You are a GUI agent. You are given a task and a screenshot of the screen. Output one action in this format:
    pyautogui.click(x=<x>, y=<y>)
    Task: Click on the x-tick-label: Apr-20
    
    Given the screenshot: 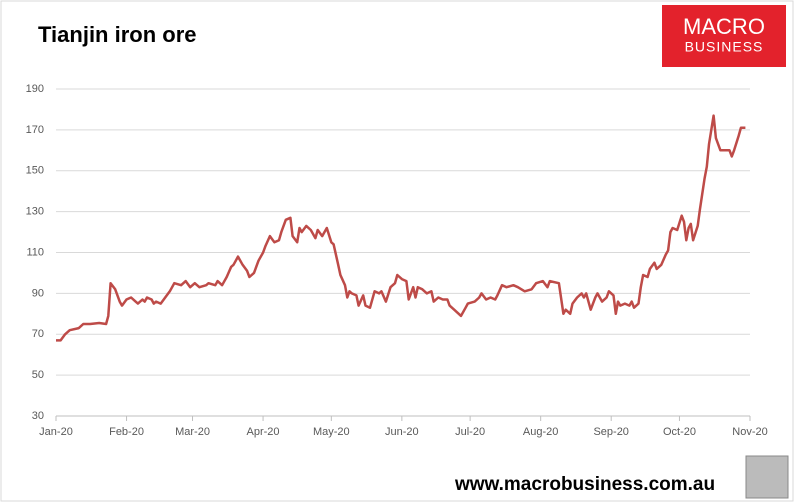 What is the action you would take?
    pyautogui.click(x=263, y=432)
    